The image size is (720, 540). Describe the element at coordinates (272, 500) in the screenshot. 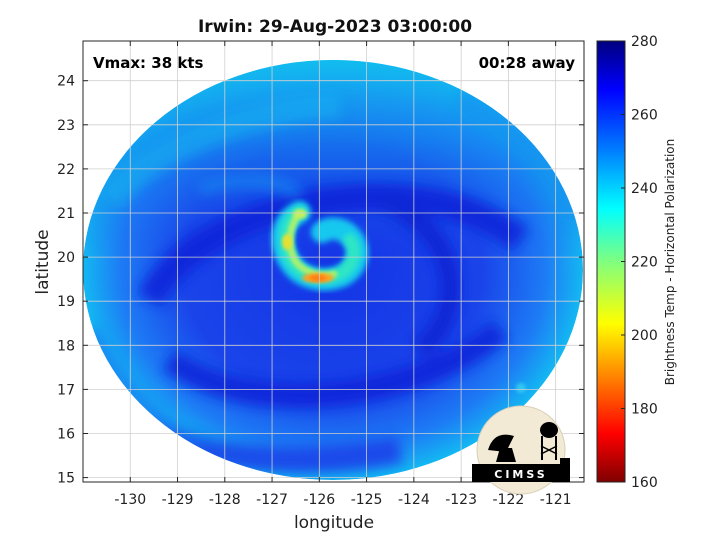

I see `x-tick-label: -127` at that location.